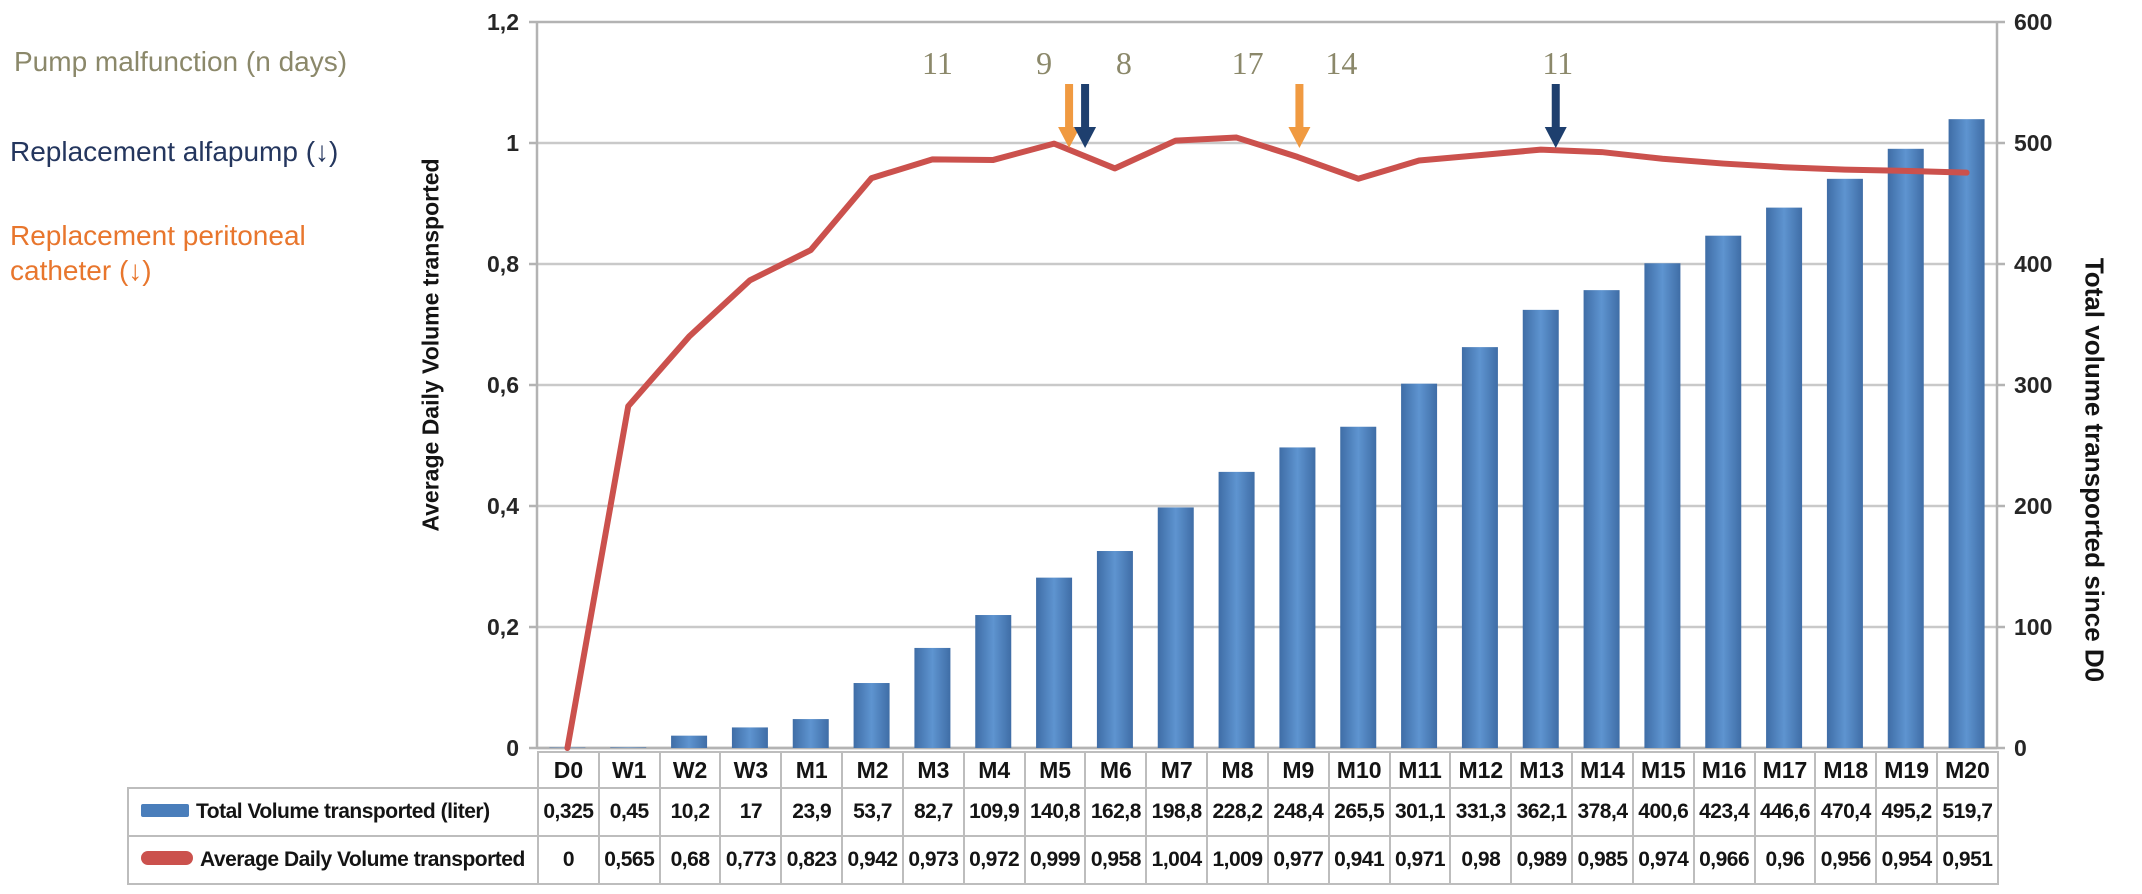  Describe the element at coordinates (503, 264) in the screenshot. I see `left-axis-tick-label: 0,8` at that location.